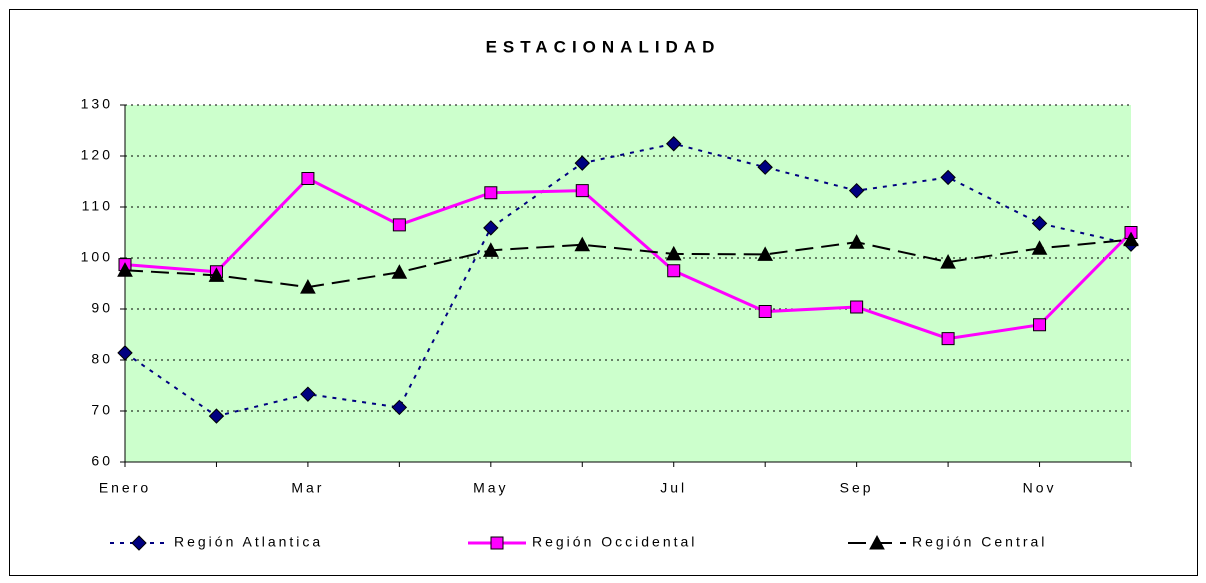 Image resolution: width=1206 pixels, height=583 pixels. Describe the element at coordinates (102, 461) in the screenshot. I see `y-tick-label: 60` at that location.